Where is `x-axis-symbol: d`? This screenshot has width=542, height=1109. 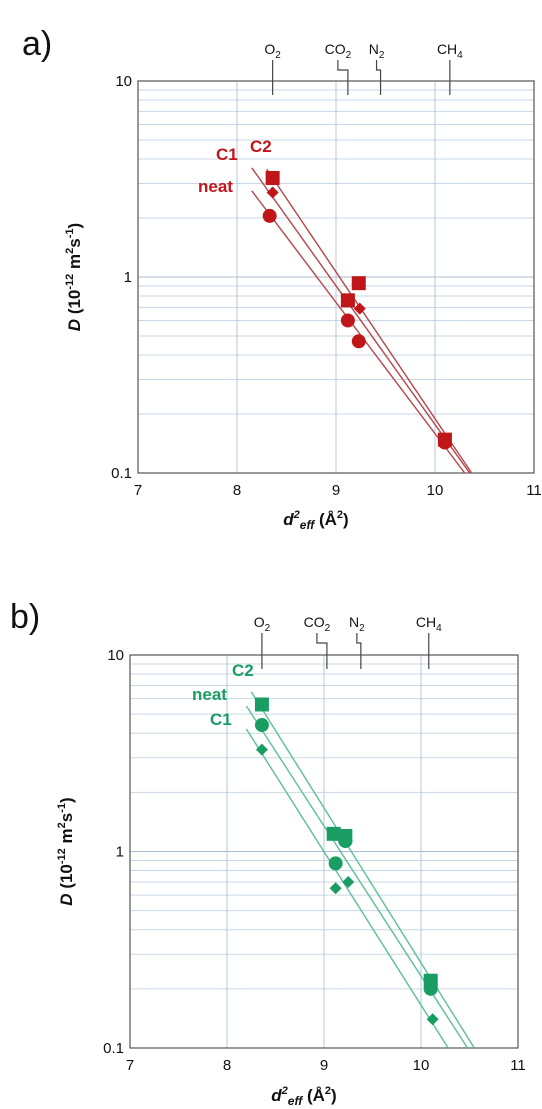
x-axis-symbol: d is located at coordinates (276, 1095).